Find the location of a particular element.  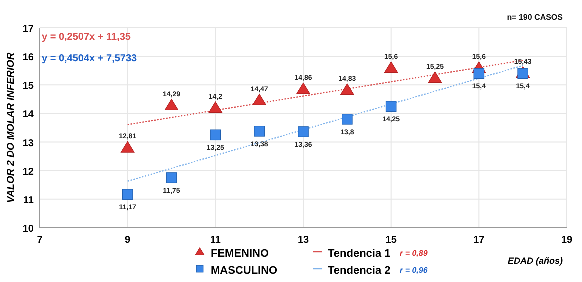

x-axis-title: EDAD (años) is located at coordinates (535, 261).